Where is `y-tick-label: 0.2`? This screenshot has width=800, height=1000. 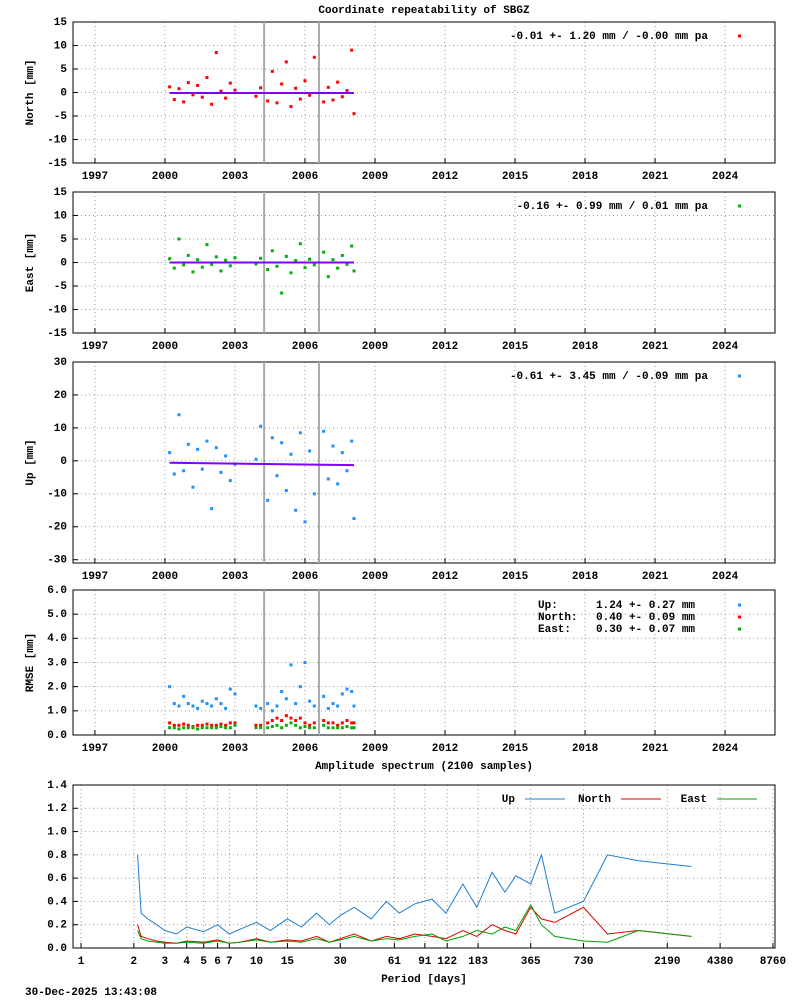
y-tick-label: 0.2 is located at coordinates (57, 926).